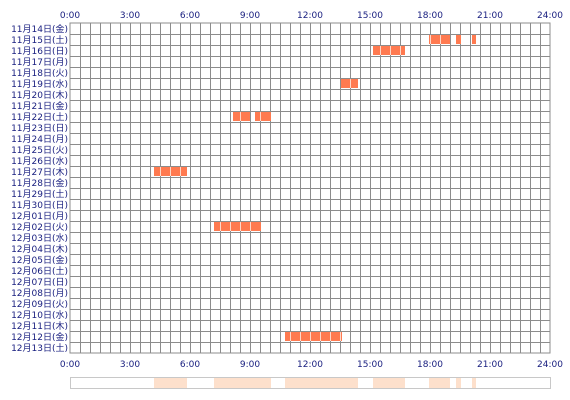 This screenshot has width=570, height=400. What do you see at coordinates (39, 260) in the screenshot?
I see `row-label: 12月05日(金)` at bounding box center [39, 260].